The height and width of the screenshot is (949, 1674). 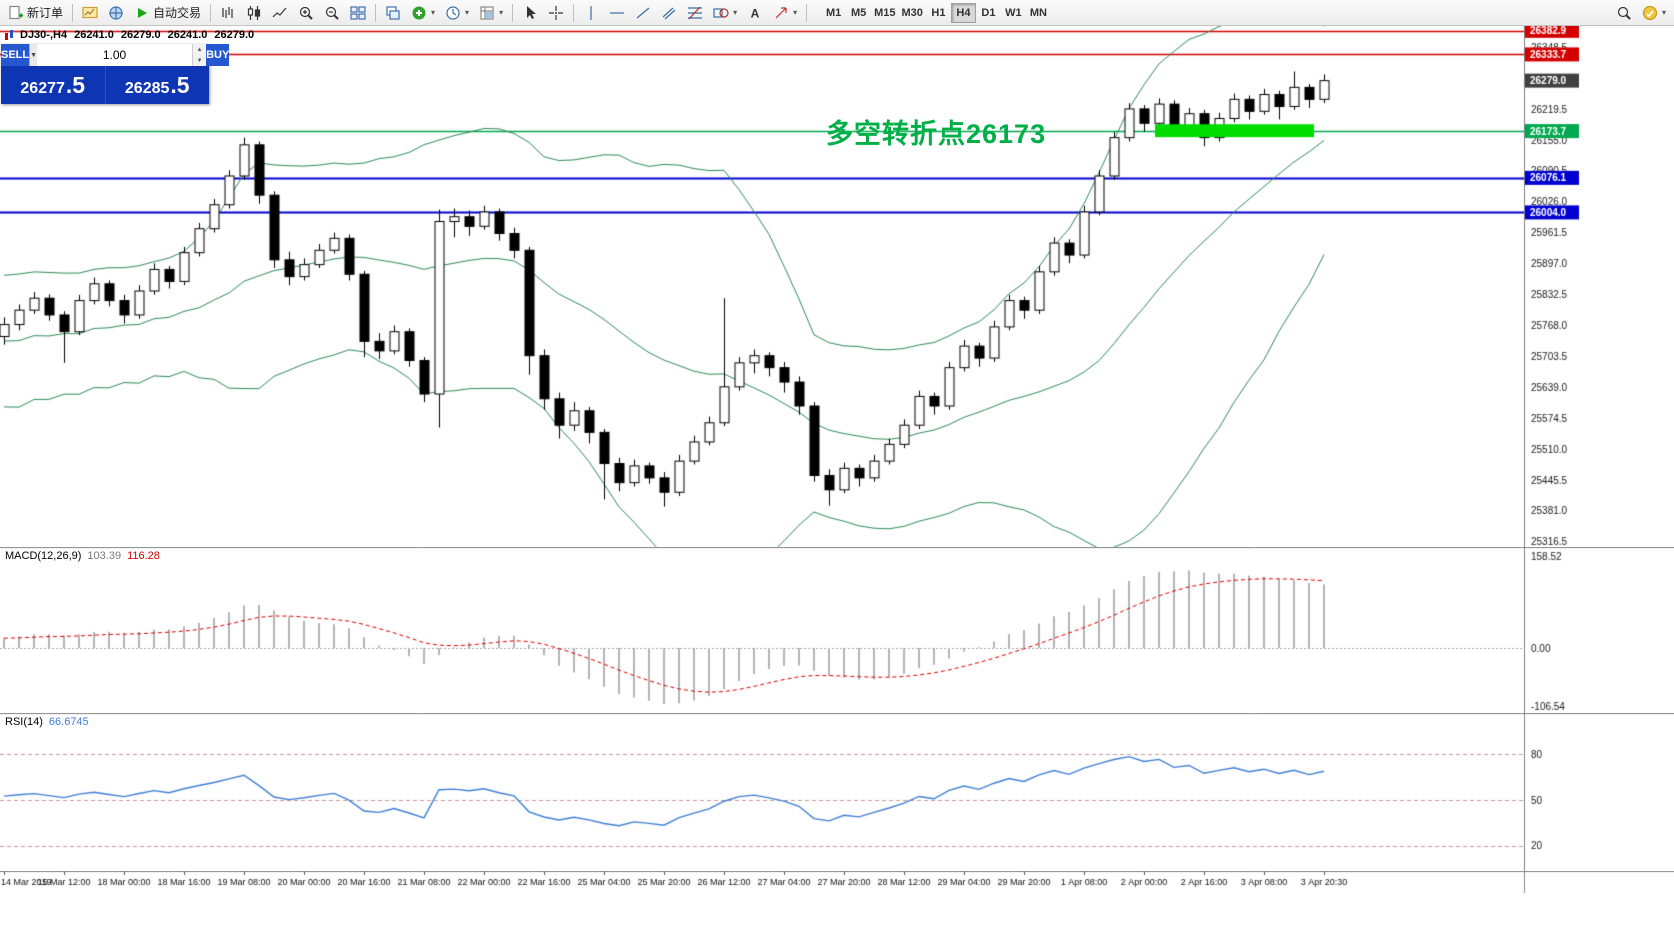 I want to click on zoom-in-button, so click(x=306, y=13).